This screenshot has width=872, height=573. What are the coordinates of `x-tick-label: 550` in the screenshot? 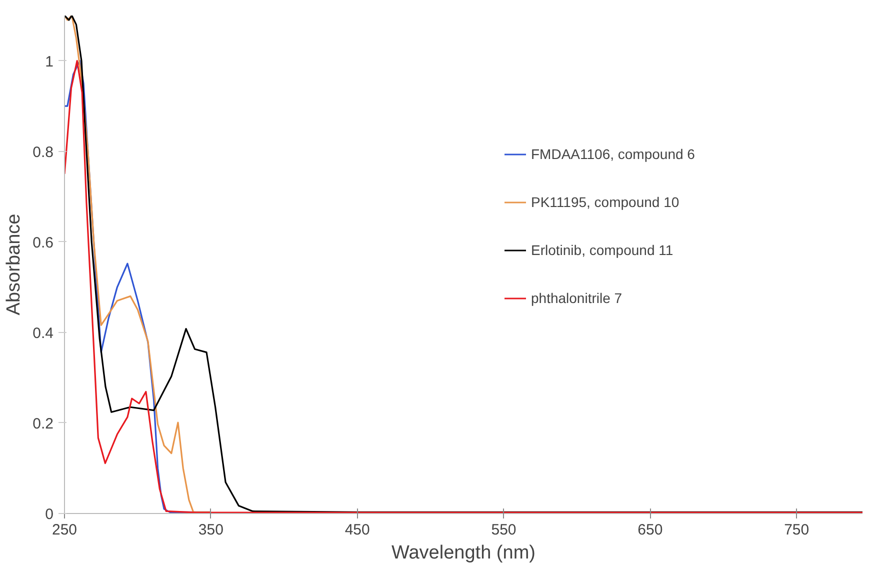 It's located at (503, 530).